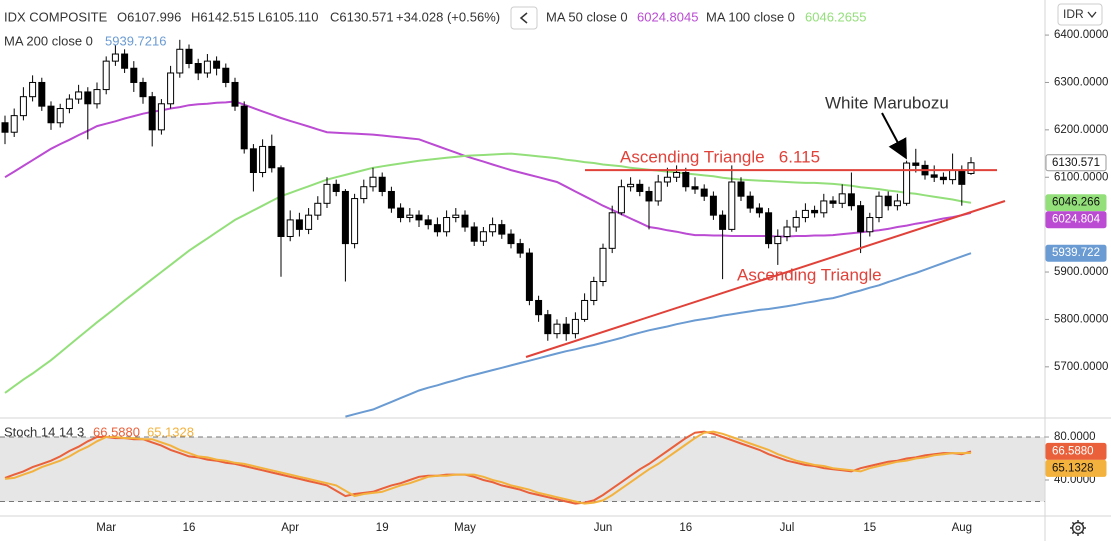 This screenshot has width=1111, height=541. Describe the element at coordinates (720, 156) in the screenshot. I see `annotation: Ascending Triangle 6.115` at that location.